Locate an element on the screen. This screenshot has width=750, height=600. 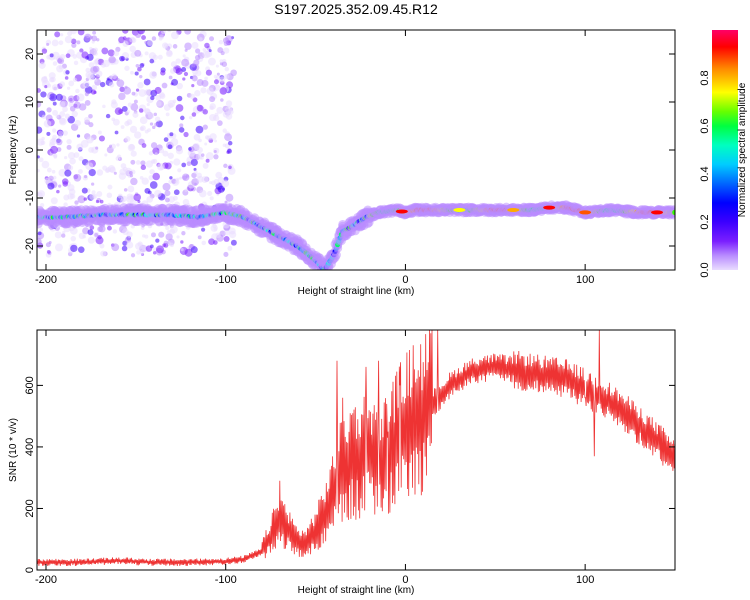
colorbar-tick-label: 0.4 is located at coordinates (705, 173).